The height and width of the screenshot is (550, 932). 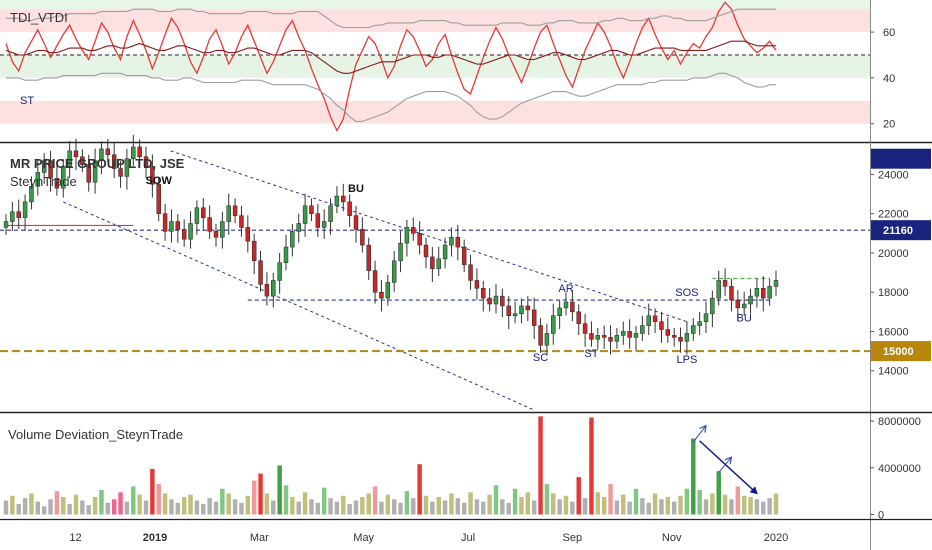 I want to click on tdi-bottom-zone, so click(x=435, y=112).